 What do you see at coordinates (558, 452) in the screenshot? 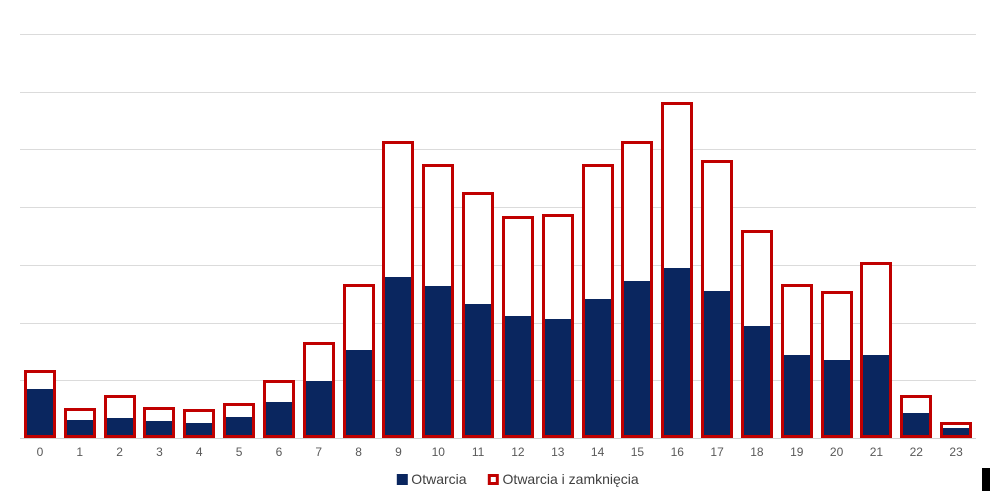
I see `x-axis-label-13: 13` at bounding box center [558, 452].